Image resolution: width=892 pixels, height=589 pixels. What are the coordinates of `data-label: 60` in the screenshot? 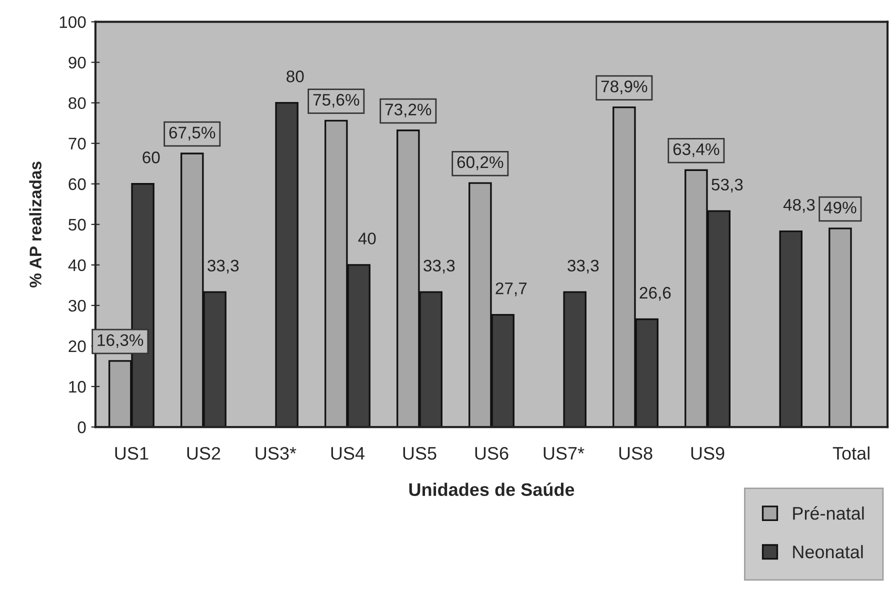 It's located at (151, 158).